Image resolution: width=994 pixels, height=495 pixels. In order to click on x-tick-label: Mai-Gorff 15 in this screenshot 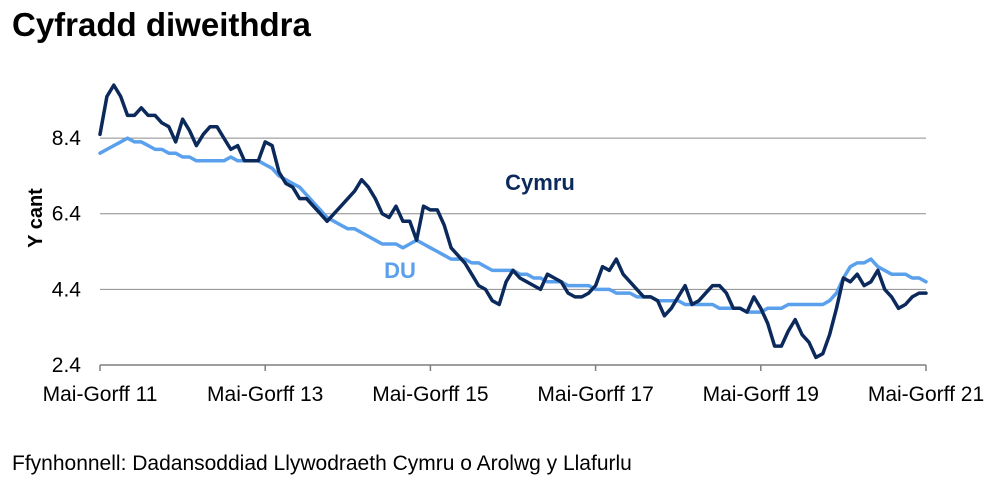, I will do `click(430, 394)`.